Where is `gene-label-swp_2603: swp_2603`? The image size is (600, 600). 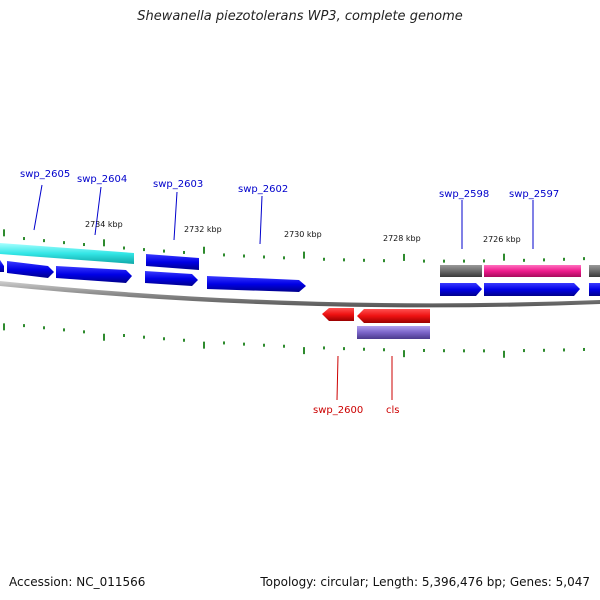
gene-label-swp_2603: swp_2603 is located at coordinates (178, 184).